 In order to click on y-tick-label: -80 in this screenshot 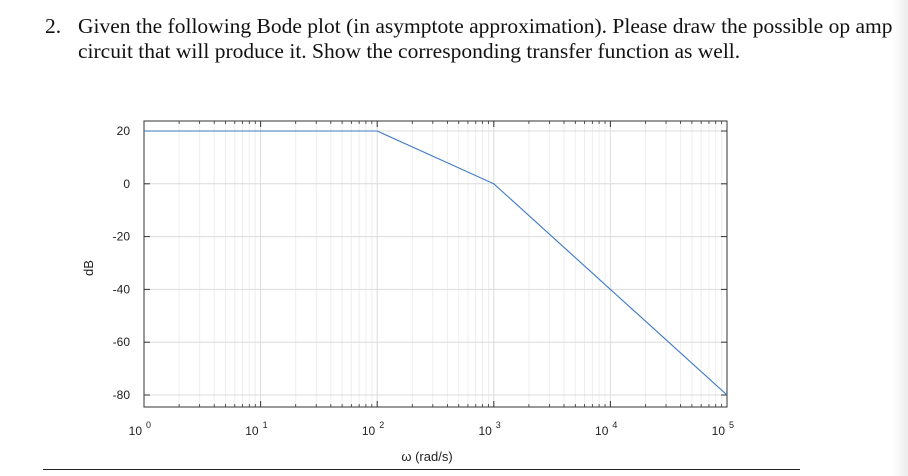, I will do `click(122, 395)`.